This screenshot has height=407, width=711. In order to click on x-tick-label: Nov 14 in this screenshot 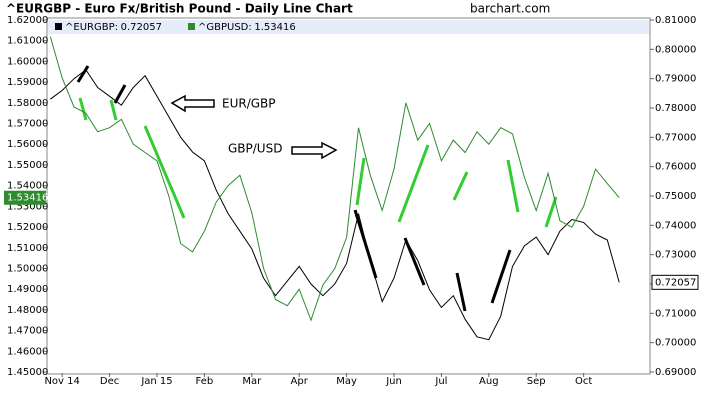, I will do `click(61, 381)`.